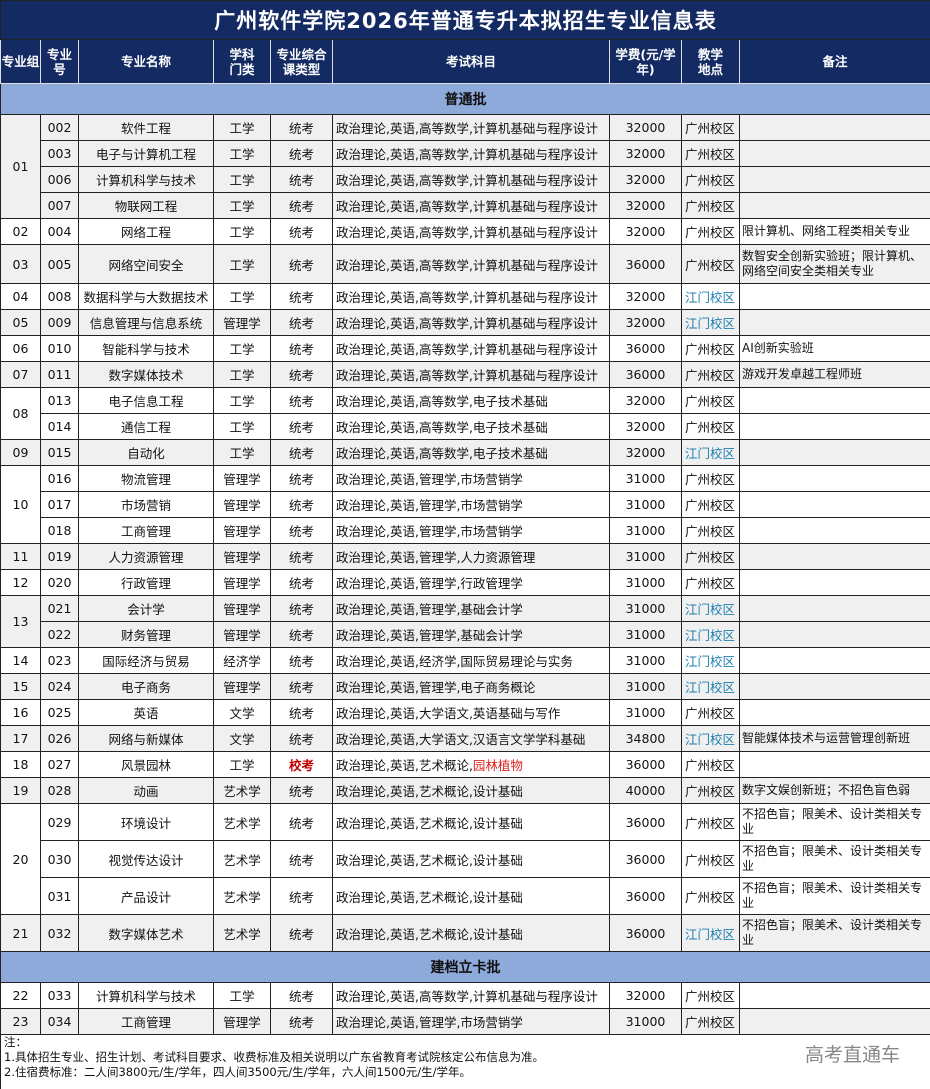 The width and height of the screenshot is (930, 1089). I want to click on group-cell: 21, so click(20, 933).